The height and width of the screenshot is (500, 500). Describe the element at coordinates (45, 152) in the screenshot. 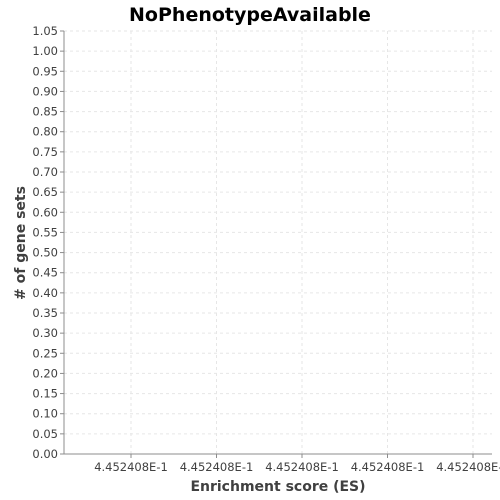

I see `y-tick-label: 0.75` at that location.